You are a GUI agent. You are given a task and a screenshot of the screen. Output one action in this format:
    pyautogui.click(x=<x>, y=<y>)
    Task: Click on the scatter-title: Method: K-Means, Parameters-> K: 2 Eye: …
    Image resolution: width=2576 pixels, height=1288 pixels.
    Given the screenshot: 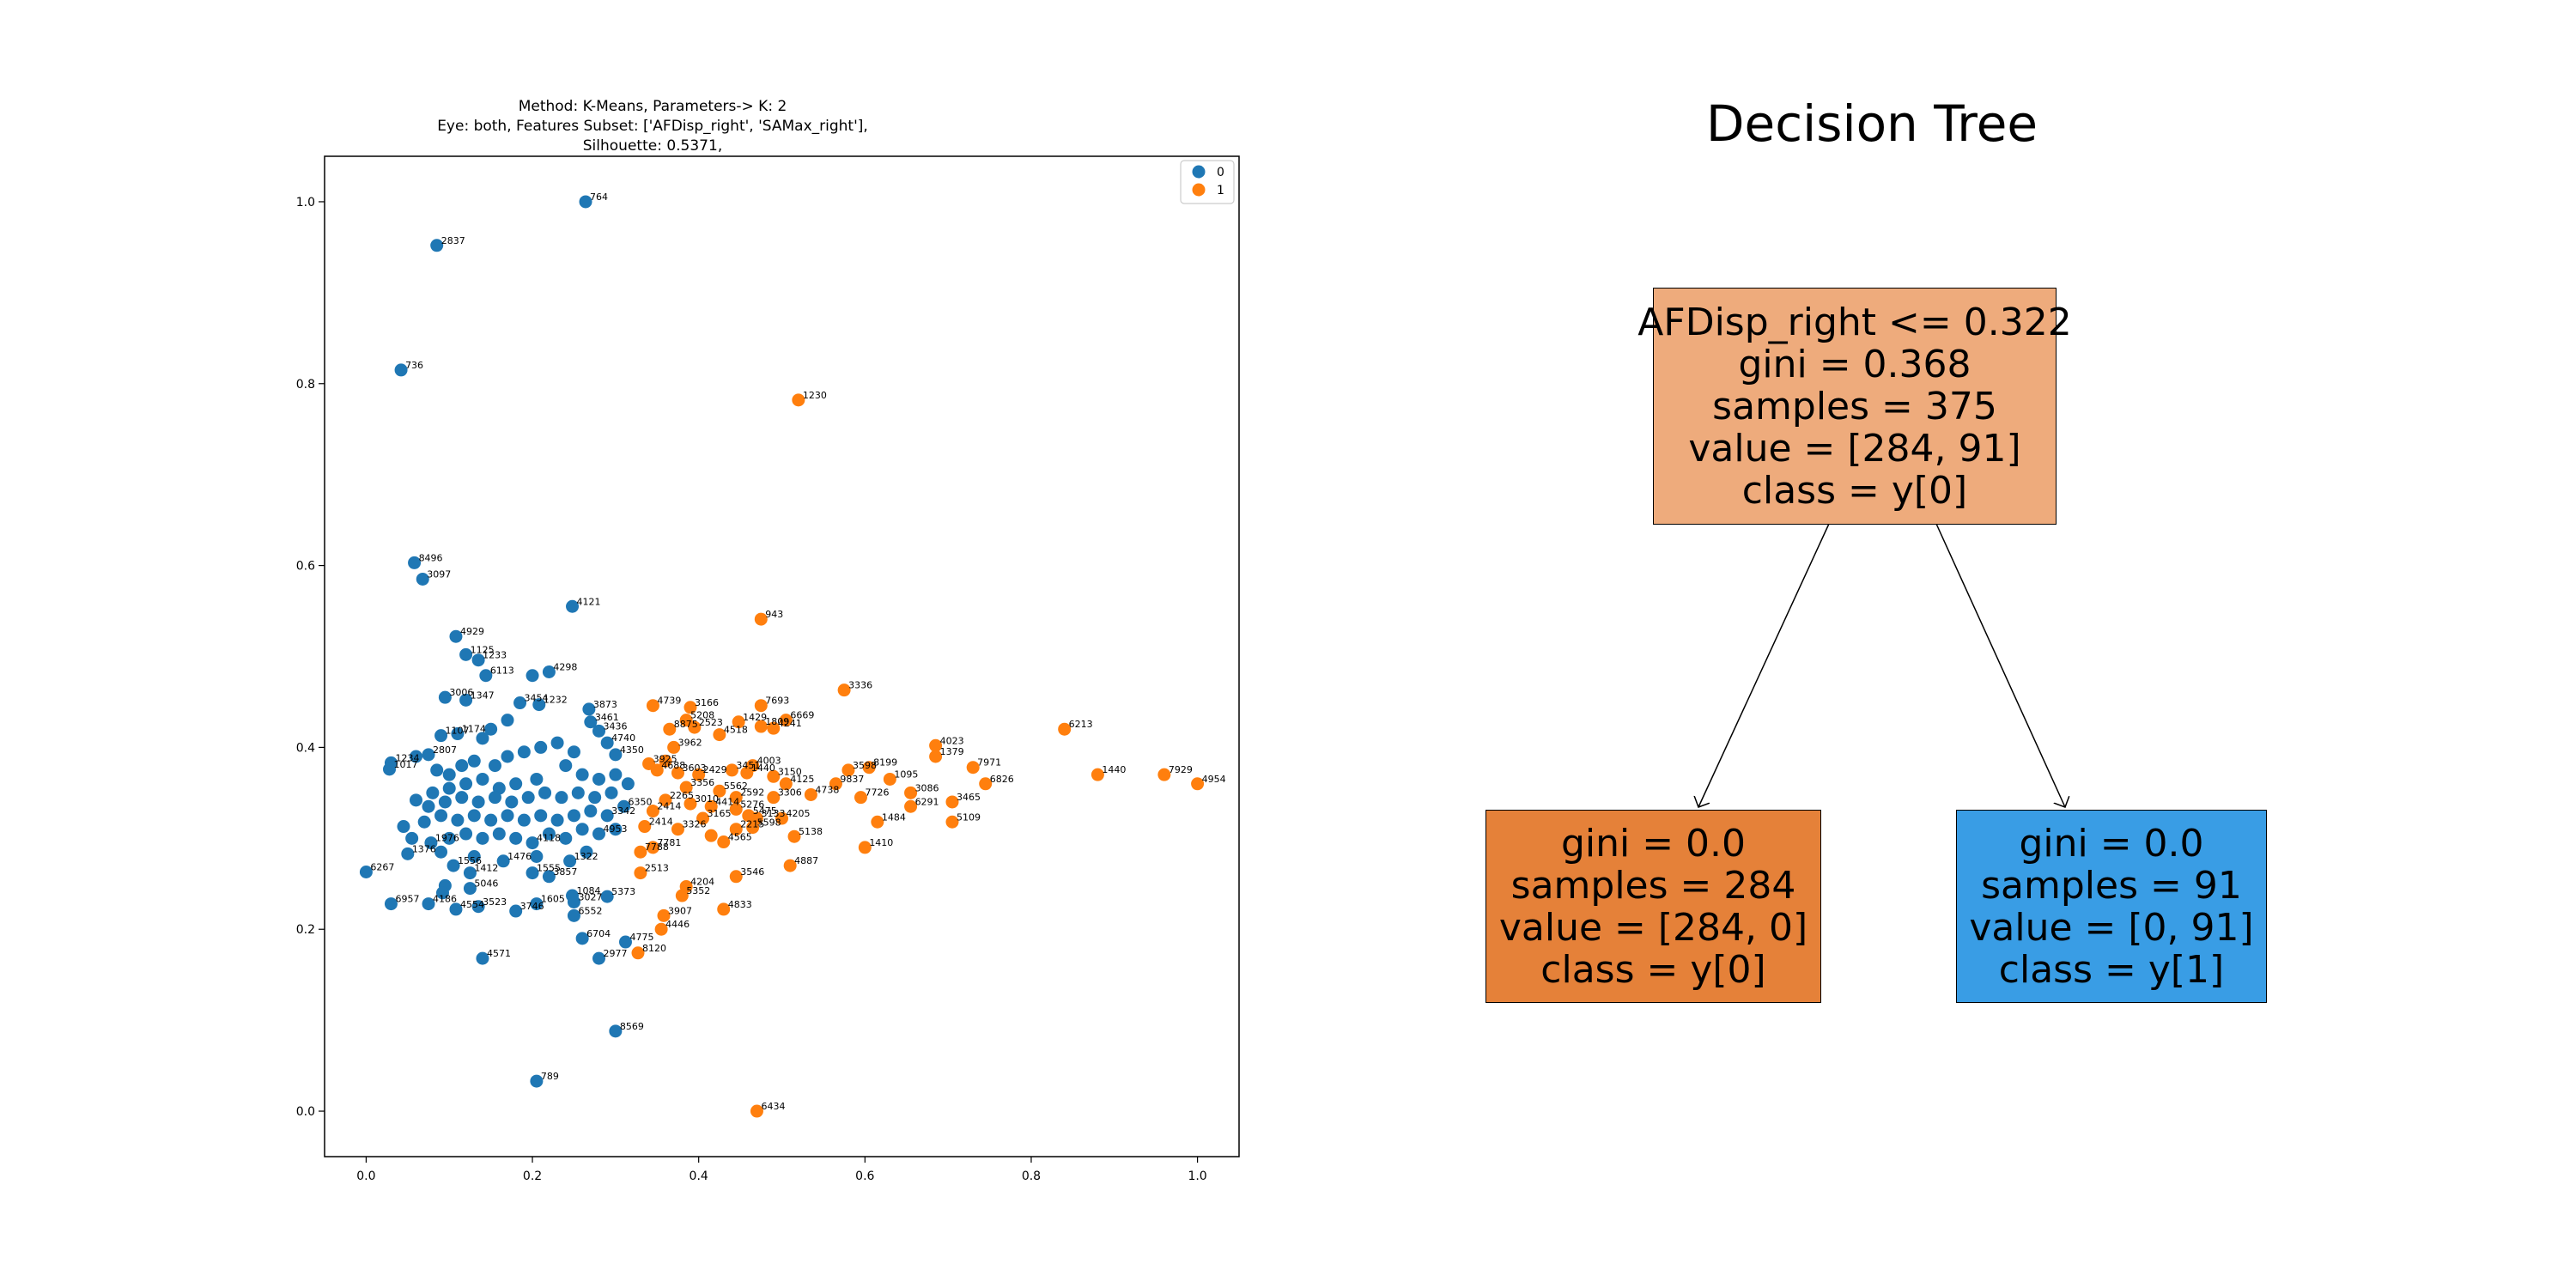 What is the action you would take?
    pyautogui.click(x=652, y=127)
    